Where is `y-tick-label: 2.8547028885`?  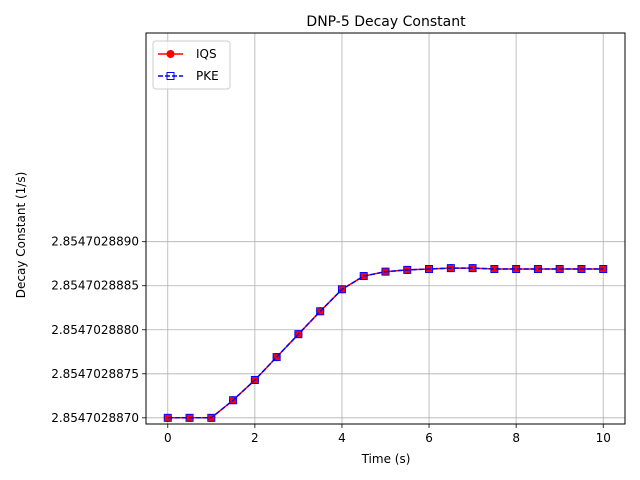
y-tick-label: 2.8547028885 is located at coordinates (95, 286).